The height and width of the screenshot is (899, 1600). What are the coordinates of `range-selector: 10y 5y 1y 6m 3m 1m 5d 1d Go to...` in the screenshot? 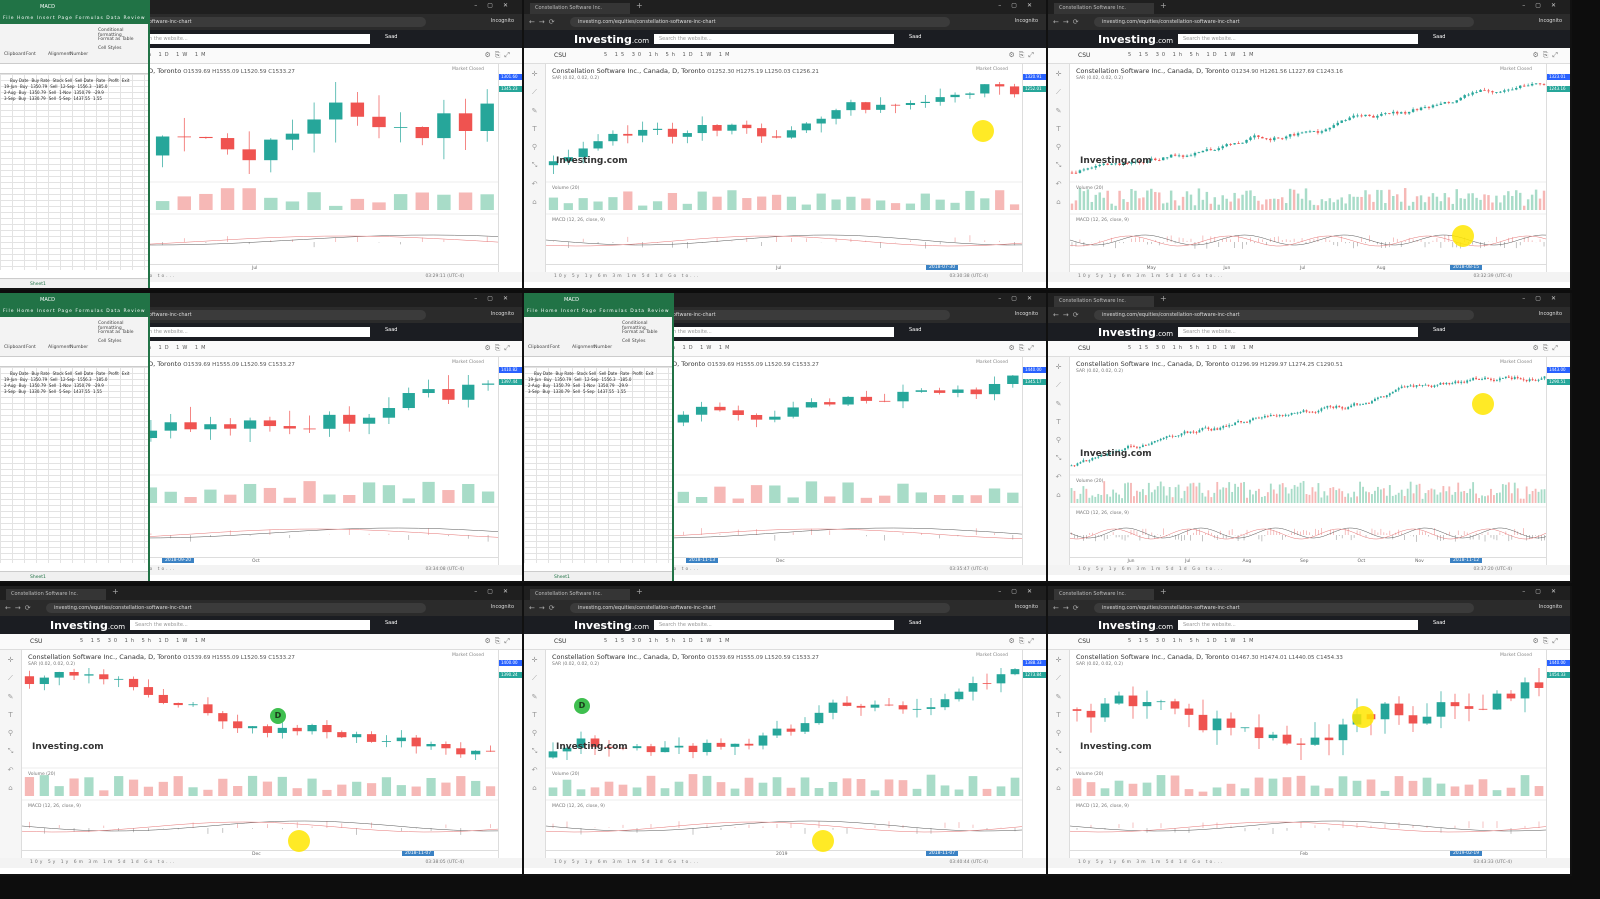 It's located at (785, 863).